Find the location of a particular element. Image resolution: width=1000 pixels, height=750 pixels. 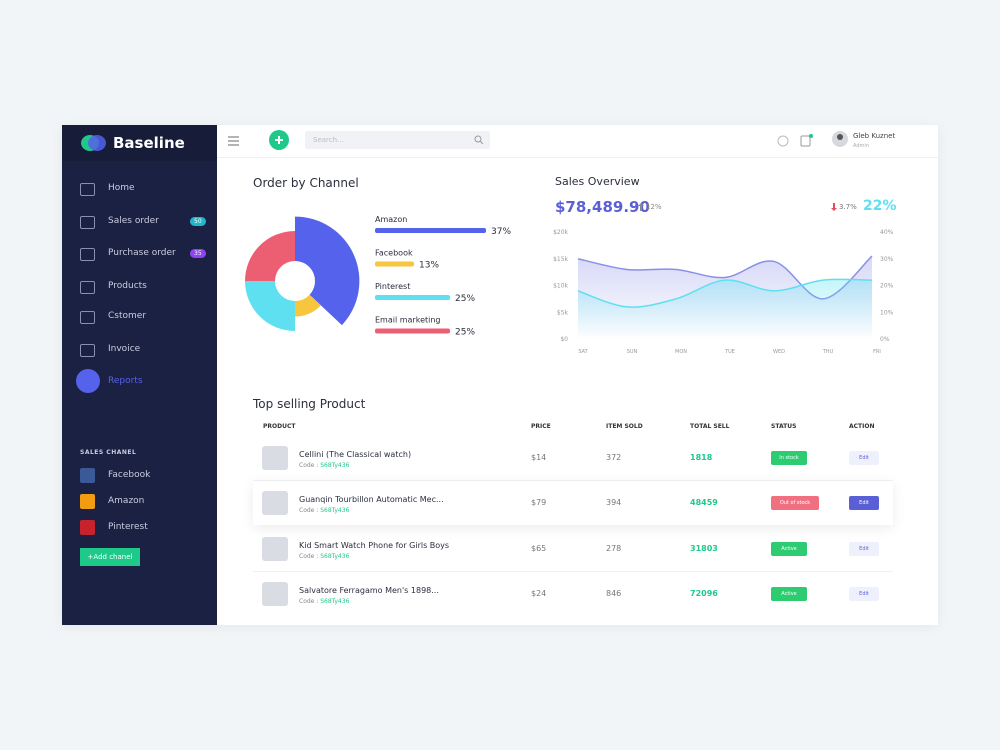

total-sell: 31803 is located at coordinates (704, 548).